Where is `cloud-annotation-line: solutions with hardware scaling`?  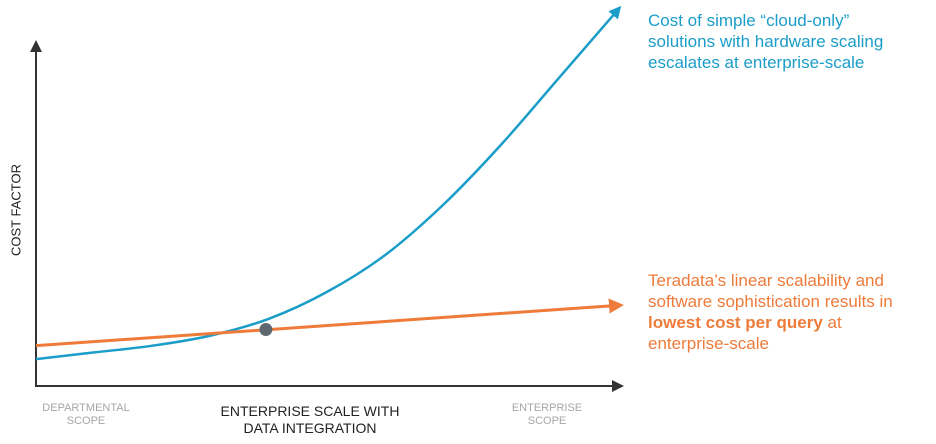
cloud-annotation-line: solutions with hardware scaling is located at coordinates (766, 41).